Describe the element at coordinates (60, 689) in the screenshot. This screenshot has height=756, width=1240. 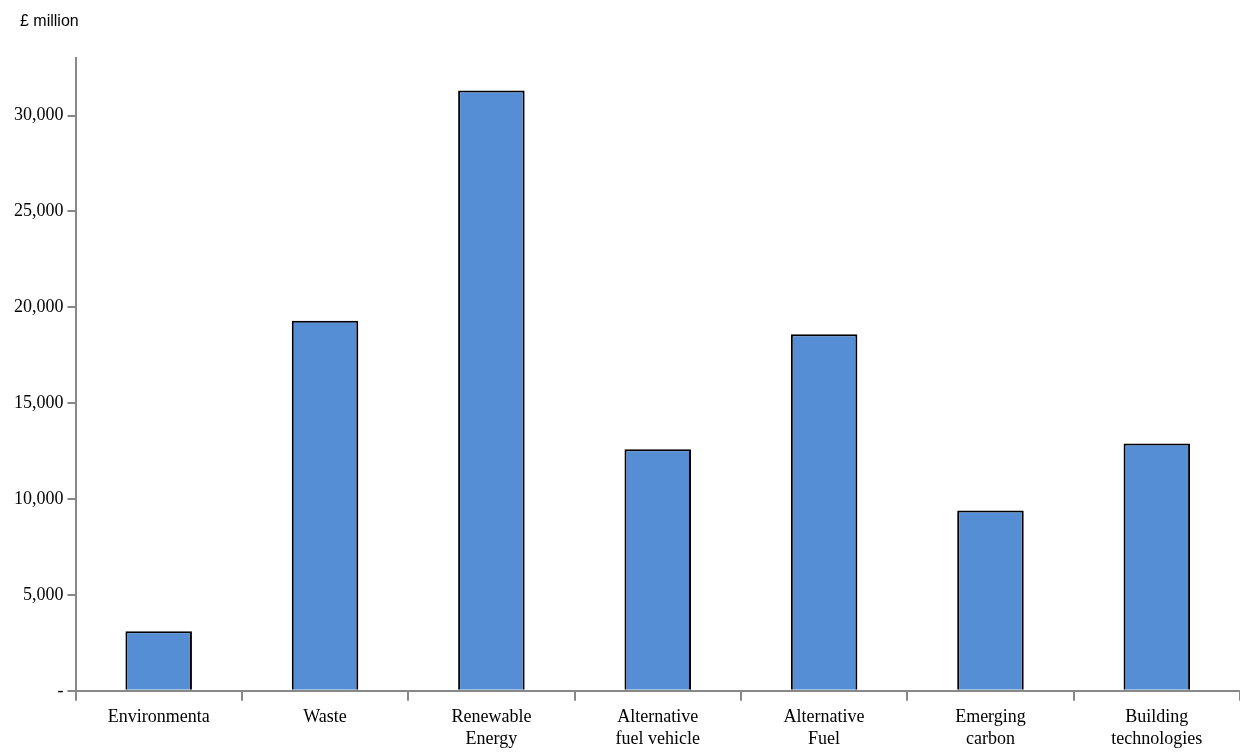
I see `y-tick-label: -` at that location.